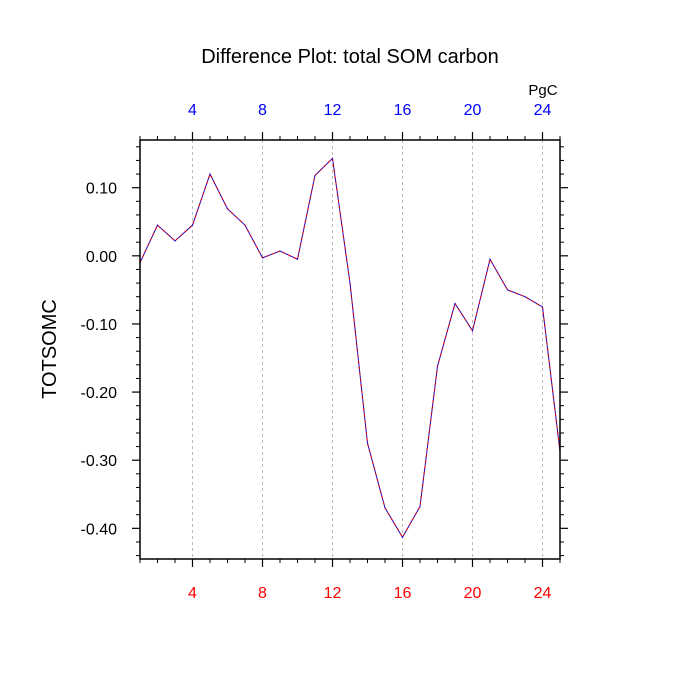 The image size is (700, 700). I want to click on y-tick-label: -0.20, so click(99, 393).